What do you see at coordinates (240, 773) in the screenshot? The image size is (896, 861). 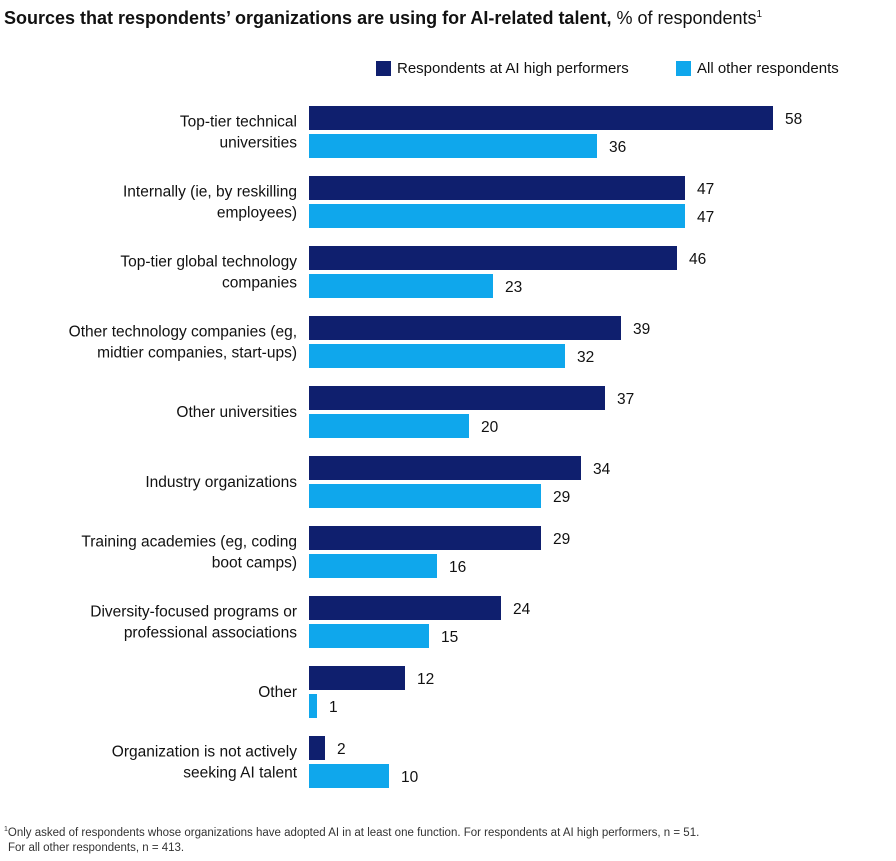 I see `category-label: seeking AI talent` at bounding box center [240, 773].